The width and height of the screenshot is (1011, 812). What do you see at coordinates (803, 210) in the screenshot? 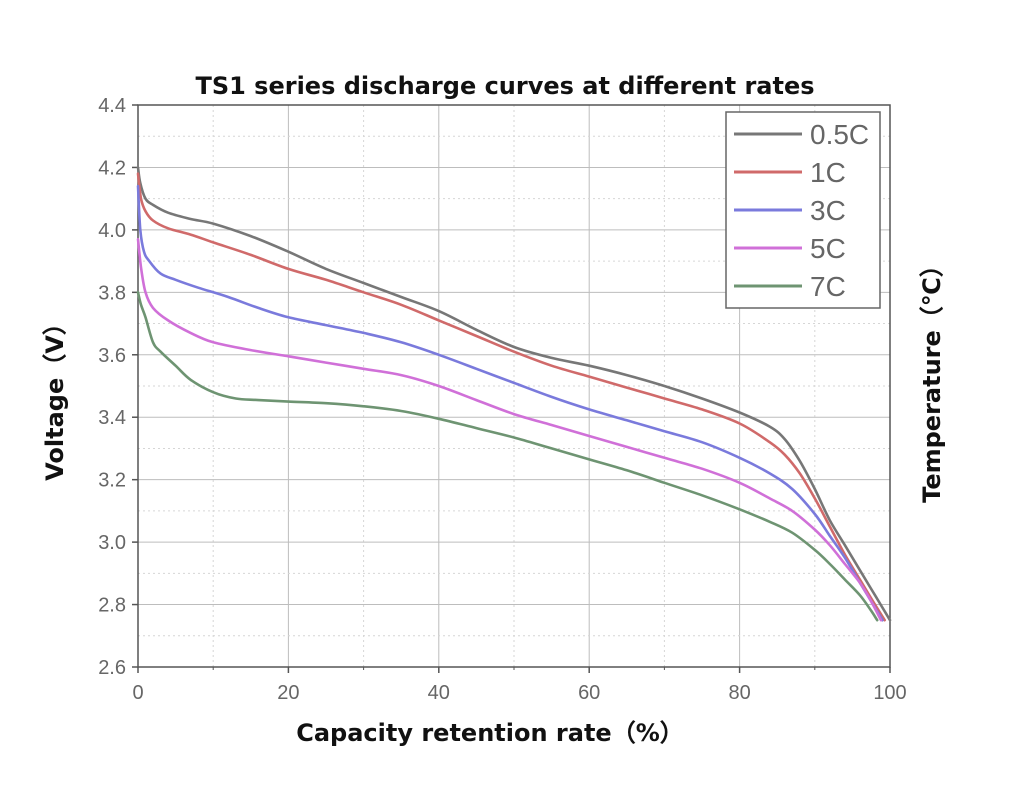
I see `legend: 0.5C 1C 3C 5C 7C` at bounding box center [803, 210].